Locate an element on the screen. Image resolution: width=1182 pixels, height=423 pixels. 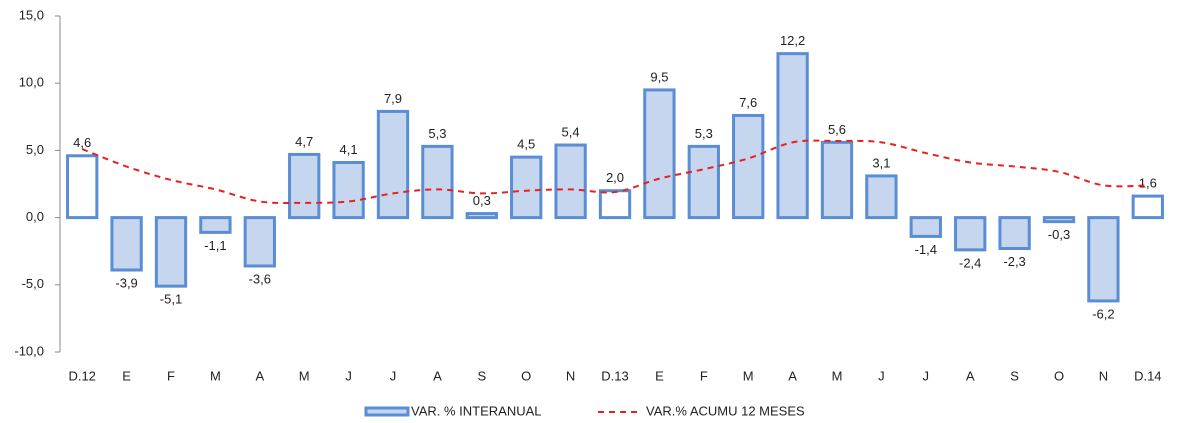
x-tick-label: D.14 is located at coordinates (1147, 375).